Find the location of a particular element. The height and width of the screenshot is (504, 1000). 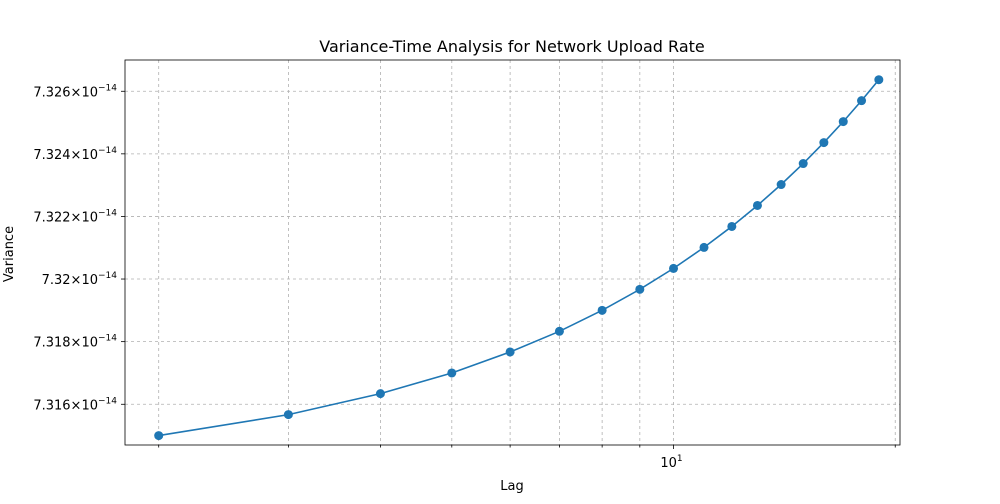

y-tick-label: 7.316×10⁻¹⁴ is located at coordinates (75, 404).